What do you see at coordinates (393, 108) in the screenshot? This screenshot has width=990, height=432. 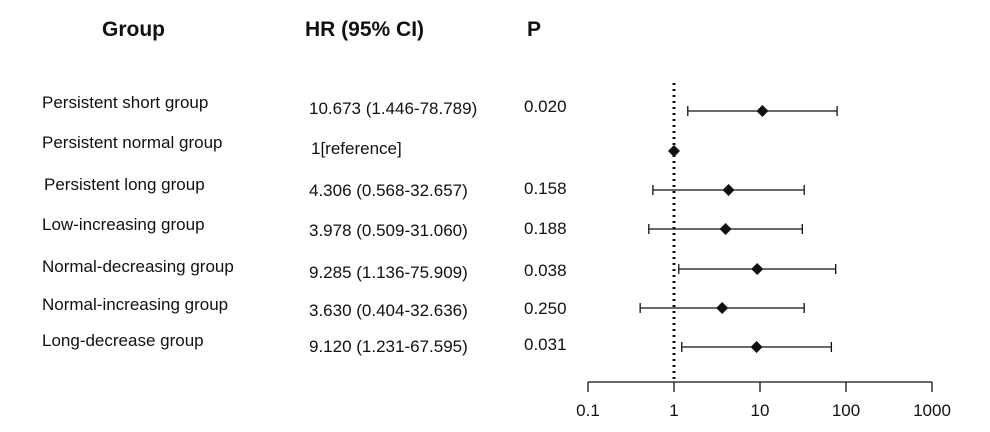 I see `row-0-hr: 10.673 (1.446-78.789)` at bounding box center [393, 108].